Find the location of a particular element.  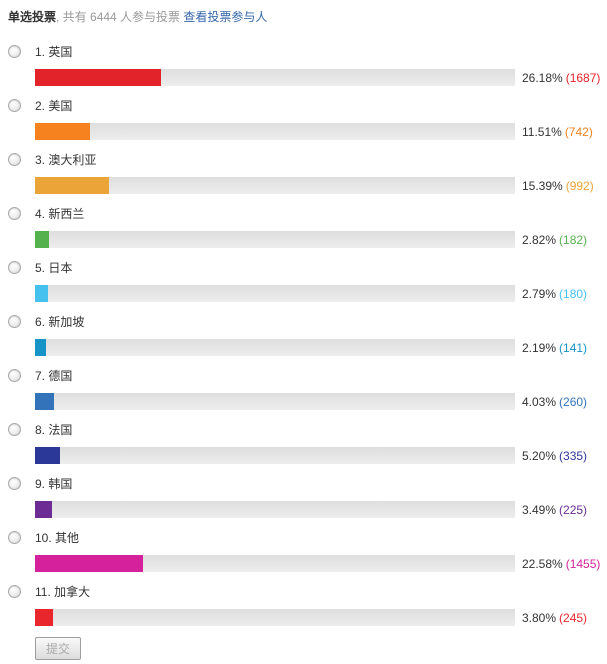

option-label: 10. 其他 is located at coordinates (57, 537).